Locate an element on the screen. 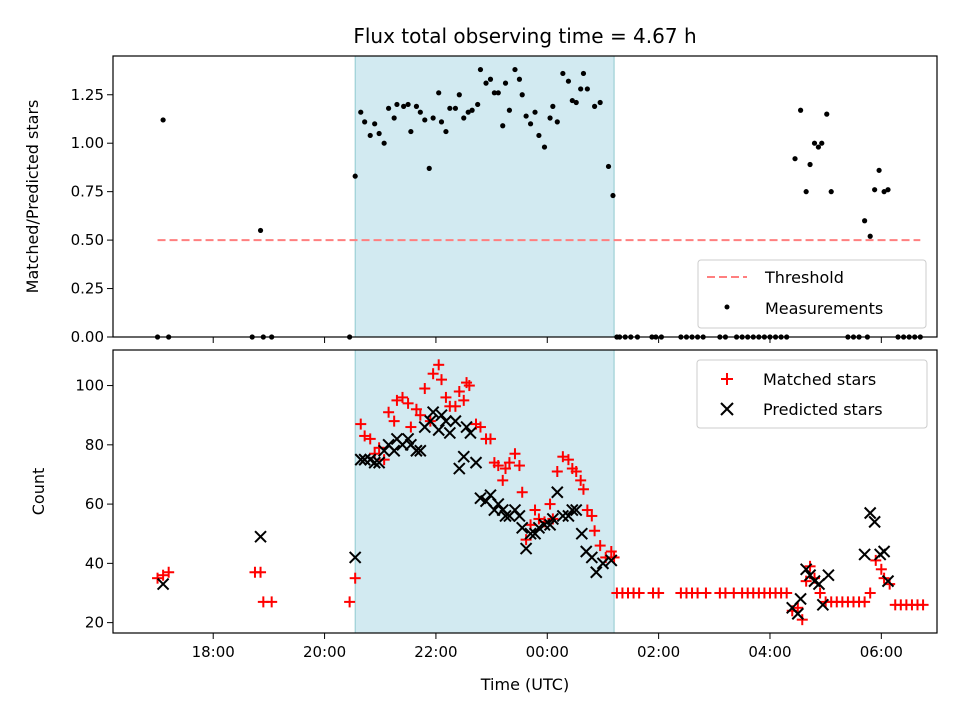  counts-x-ticks: 18:00 20:00 22:00 00:00 02:00 04:00 06:00 is located at coordinates (547, 647).